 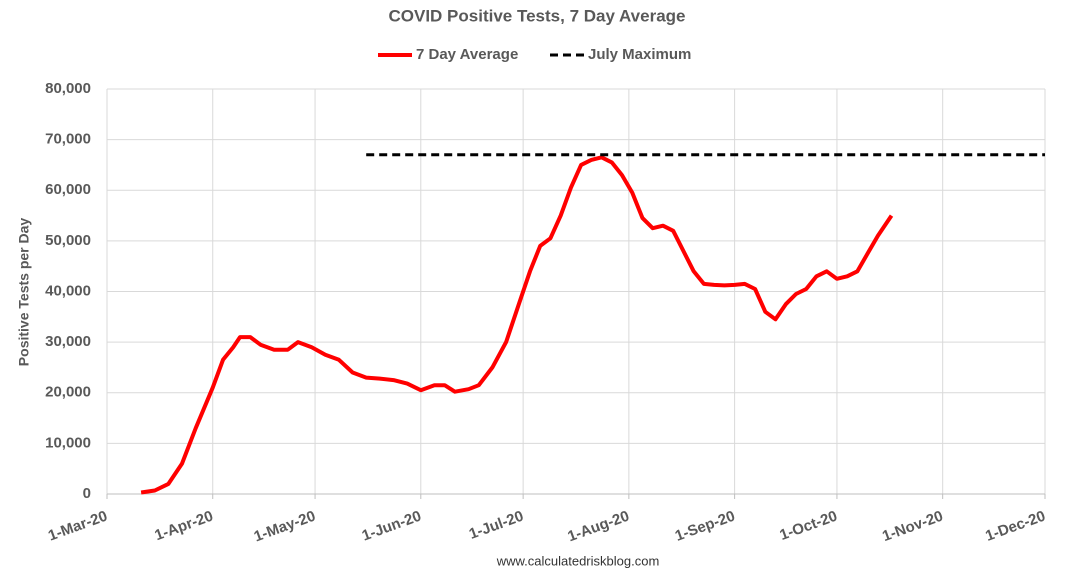 I want to click on y-tick-label: 20,000, so click(x=68, y=392).